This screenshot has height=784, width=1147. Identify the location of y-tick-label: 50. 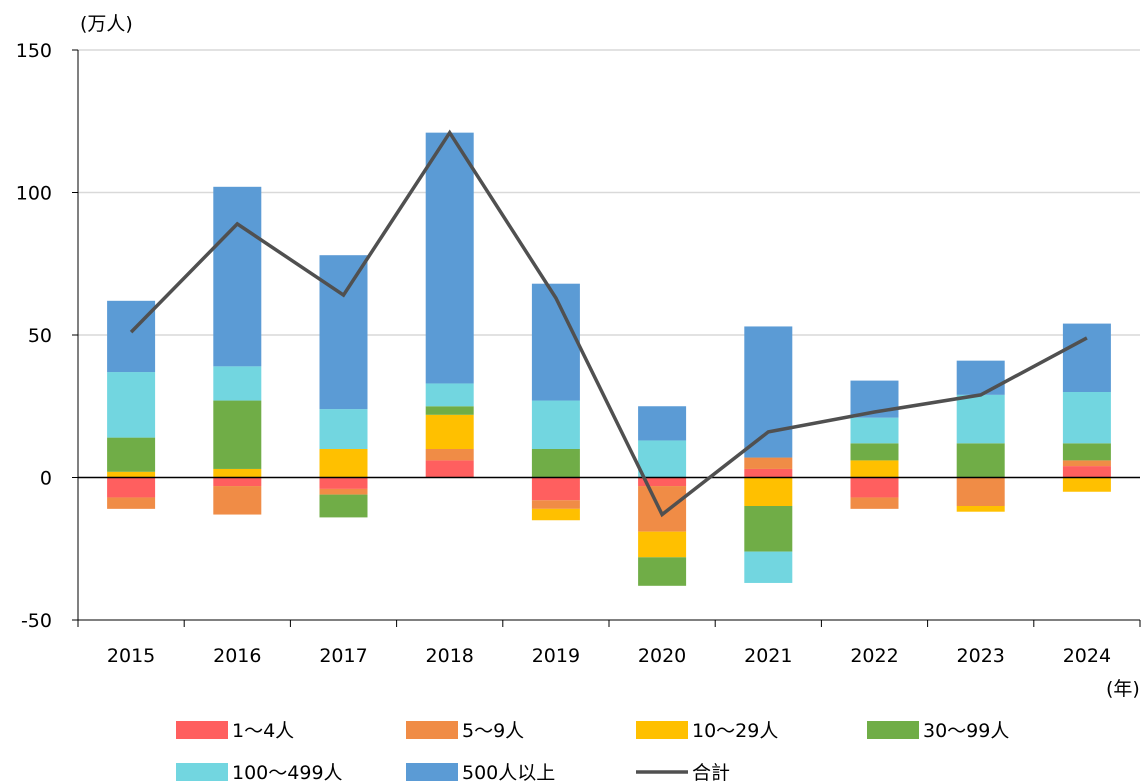
(40, 336).